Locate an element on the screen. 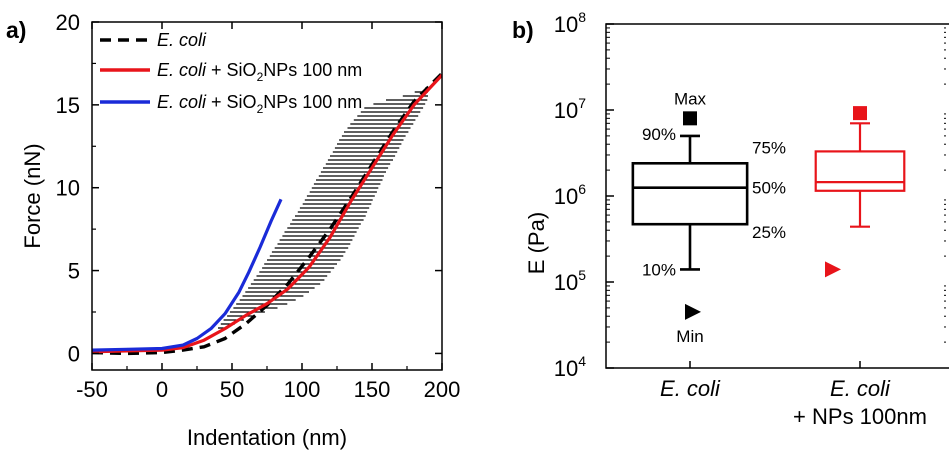 Image resolution: width=949 pixels, height=454 pixels. y-tick-label: 15 is located at coordinates (68, 105).